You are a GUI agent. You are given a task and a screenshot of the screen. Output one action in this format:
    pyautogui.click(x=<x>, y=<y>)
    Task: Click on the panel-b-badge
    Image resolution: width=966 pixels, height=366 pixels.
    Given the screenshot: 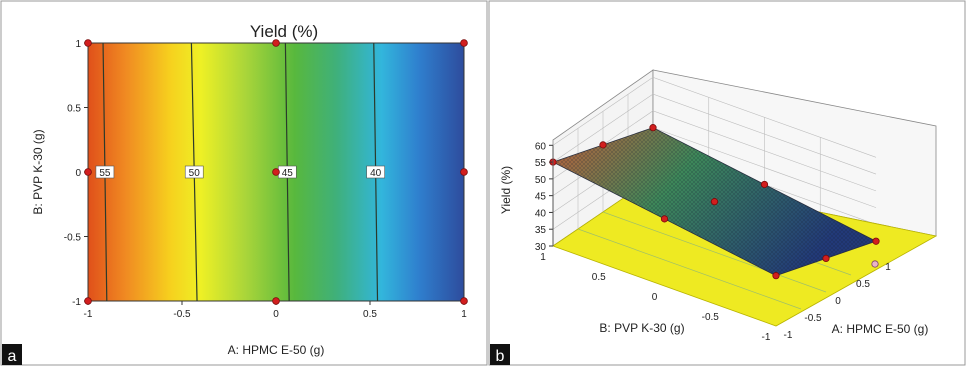 What is the action you would take?
    pyautogui.click(x=500, y=354)
    